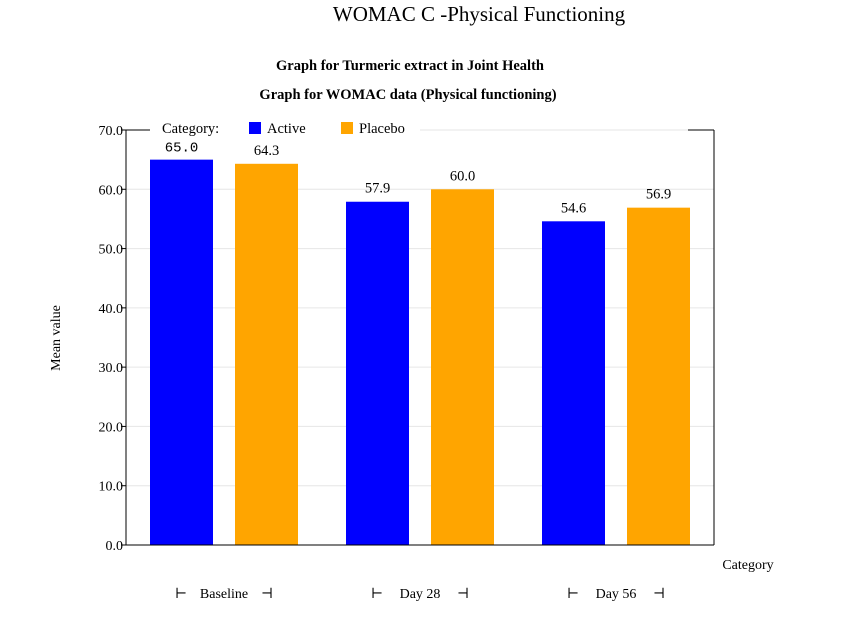  What do you see at coordinates (111, 368) in the screenshot?
I see `y-tick-label: 30.0` at bounding box center [111, 368].